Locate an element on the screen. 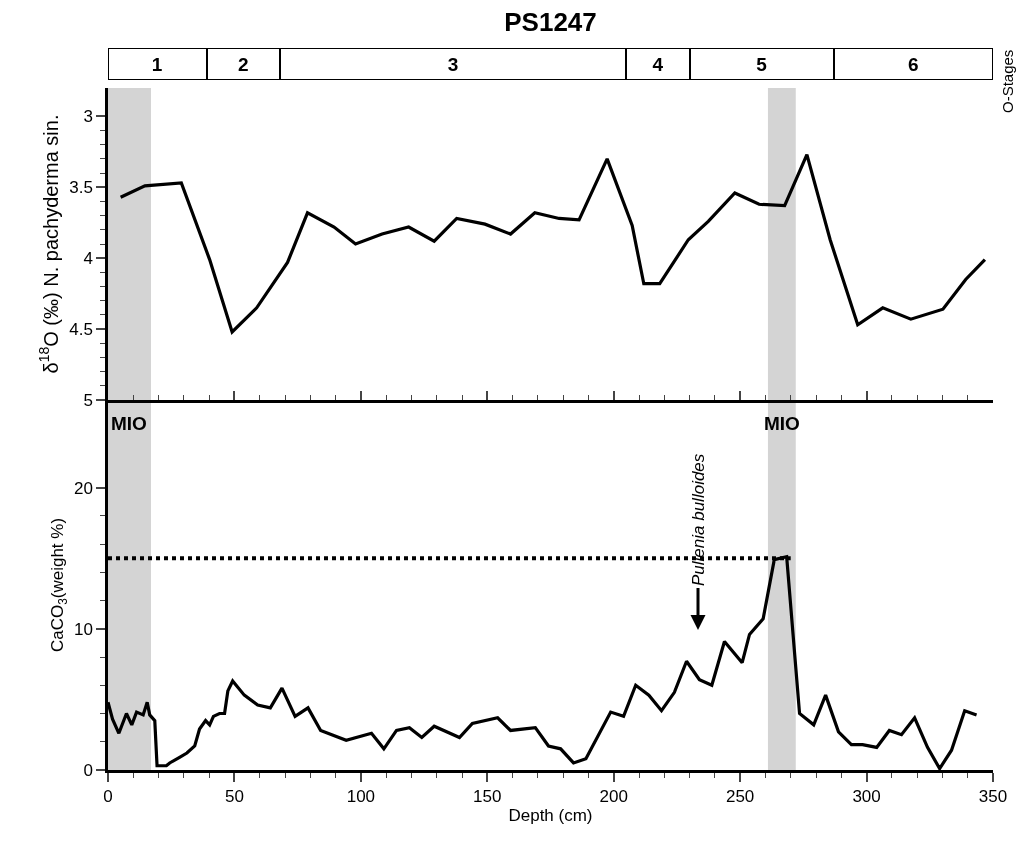 This screenshot has height=843, width=1026. series-label: 4 is located at coordinates (658, 64).